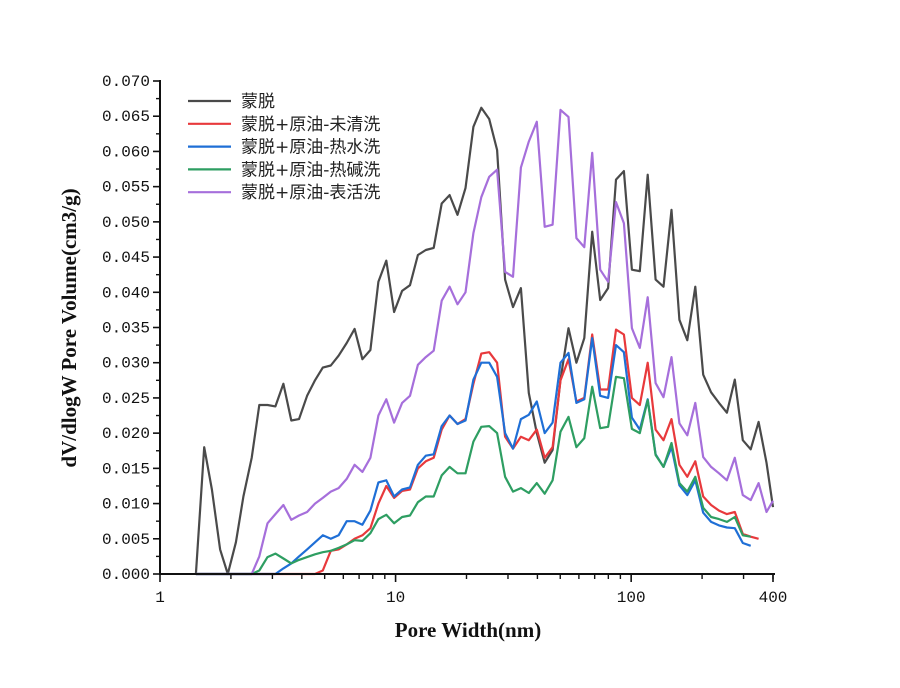  What do you see at coordinates (395, 598) in the screenshot?
I see `x-tick-label: 10` at bounding box center [395, 598].